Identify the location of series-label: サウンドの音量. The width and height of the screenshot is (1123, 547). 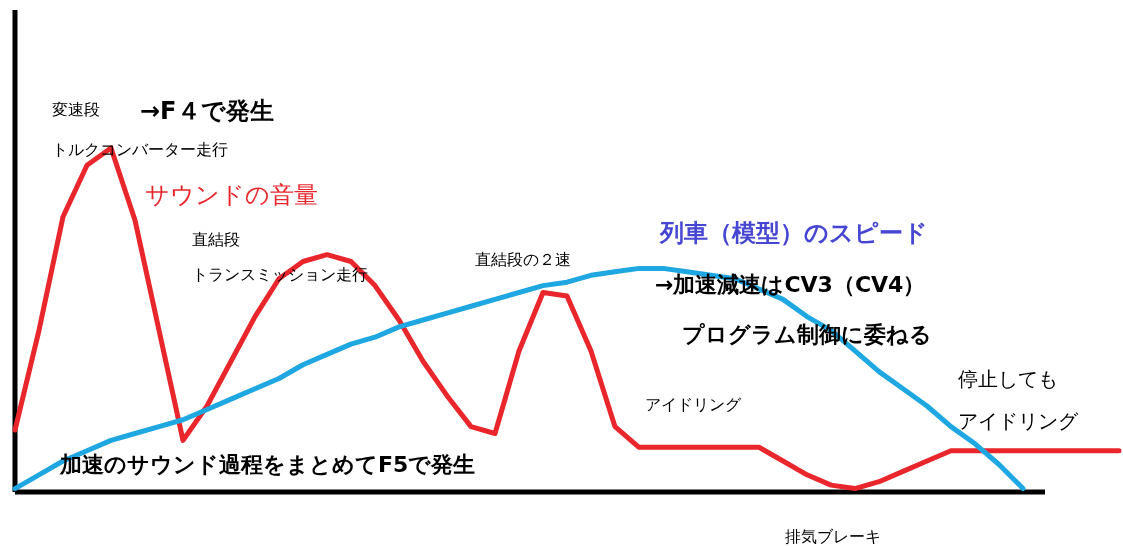
(231, 195).